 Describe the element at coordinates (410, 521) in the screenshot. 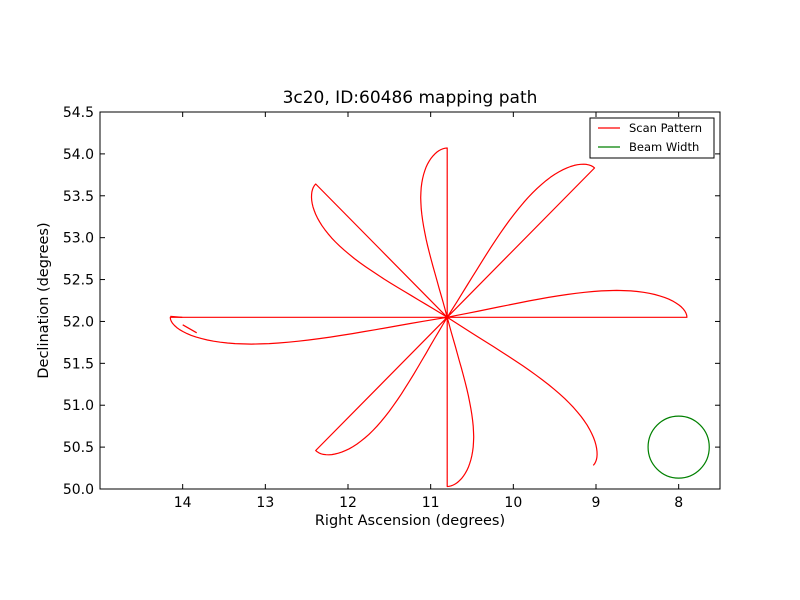

I see `x-axis-label: Right Ascension (degrees)` at that location.